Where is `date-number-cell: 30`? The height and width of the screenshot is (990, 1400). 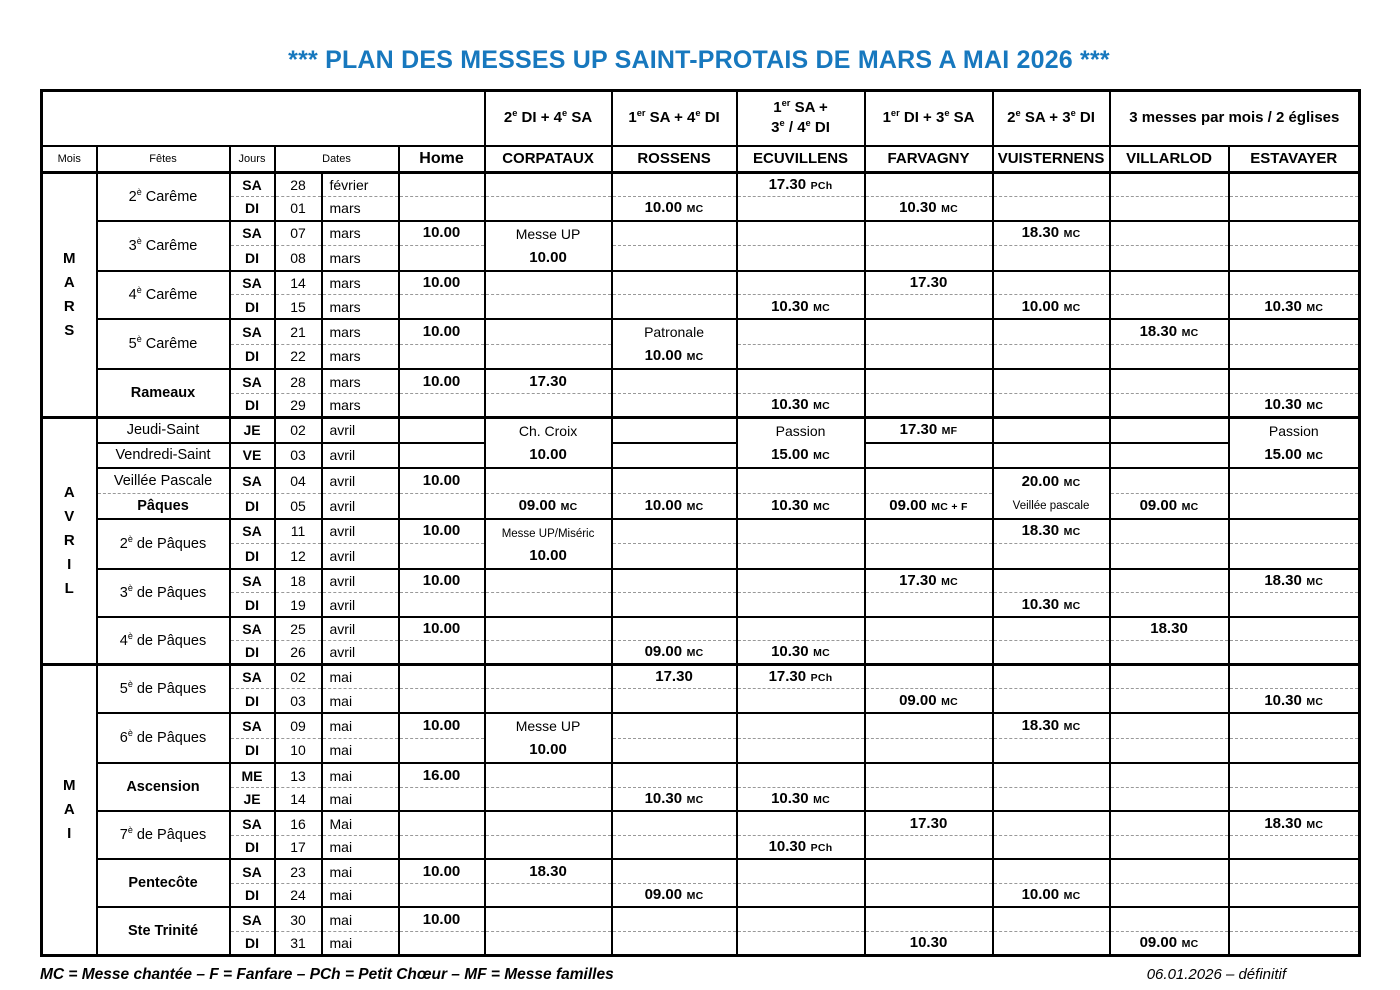
date-number-cell: 30 is located at coordinates (297, 919).